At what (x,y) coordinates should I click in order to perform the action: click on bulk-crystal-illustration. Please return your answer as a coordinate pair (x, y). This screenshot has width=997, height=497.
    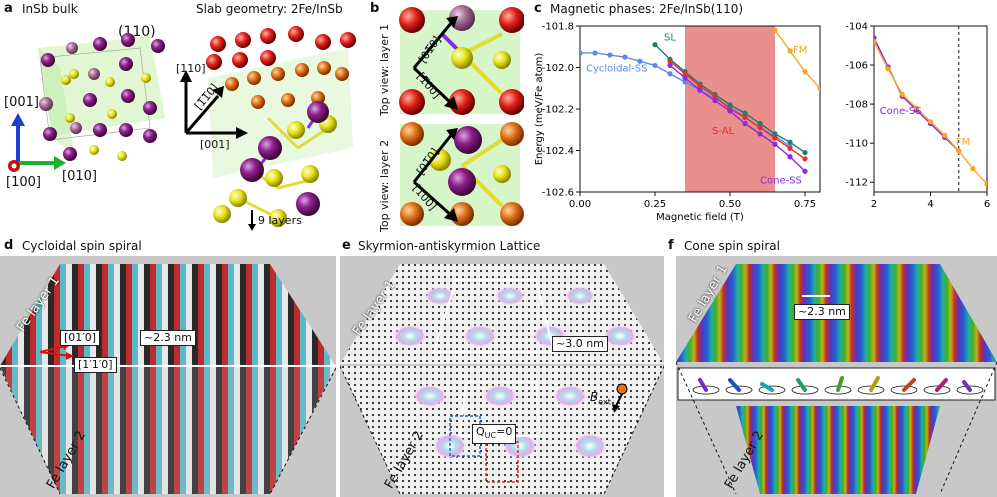
    Looking at the image, I should click on (86, 102).